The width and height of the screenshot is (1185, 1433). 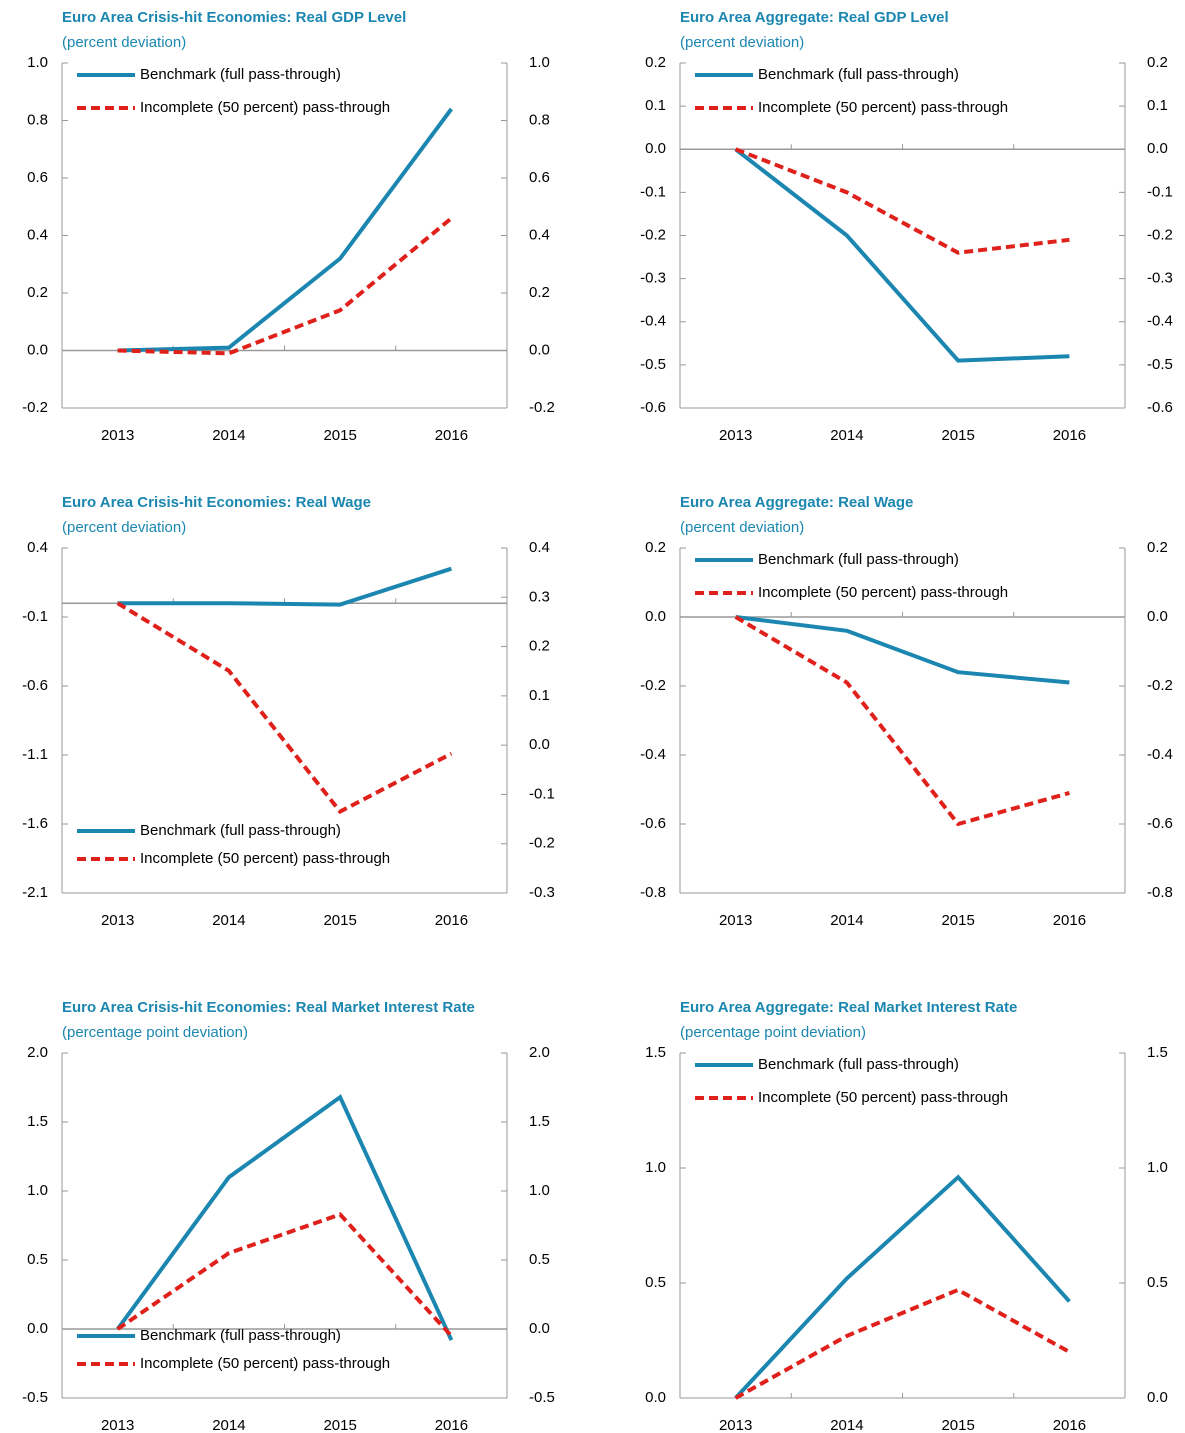 I want to click on y-tick-label: 2.0, so click(x=37, y=1052).